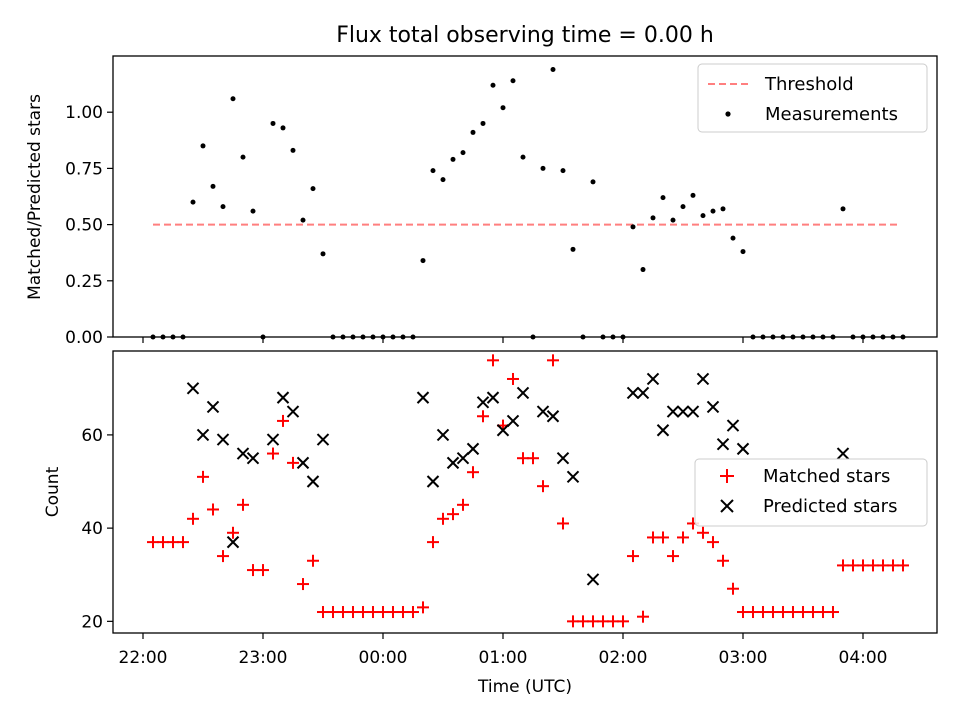  I want to click on predicted-legend-label: Predicted stars, so click(830, 506).